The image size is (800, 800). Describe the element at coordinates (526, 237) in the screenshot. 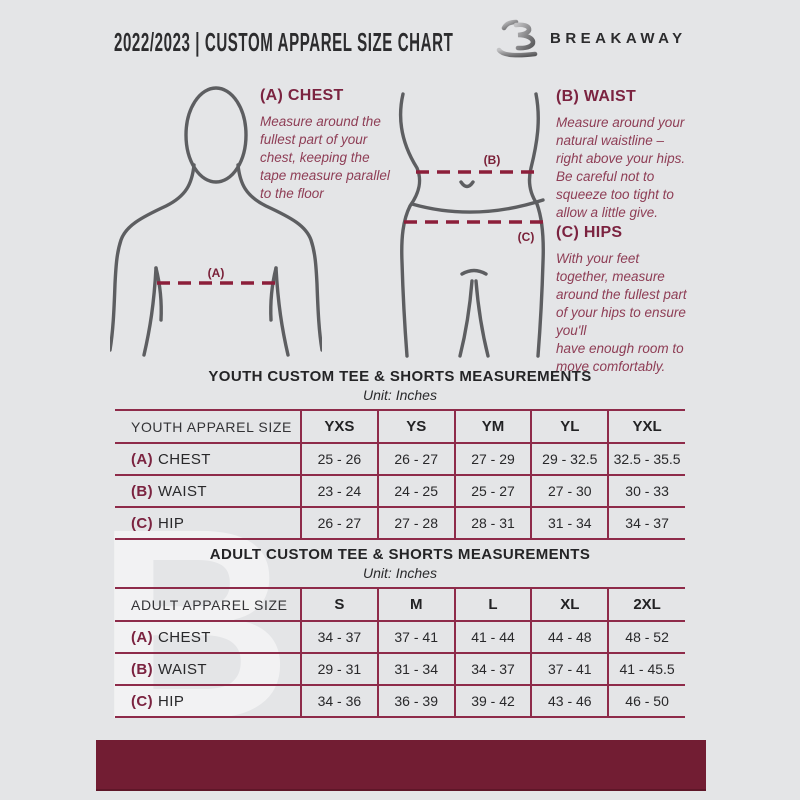

I see `hip-marker-label: (C)` at that location.